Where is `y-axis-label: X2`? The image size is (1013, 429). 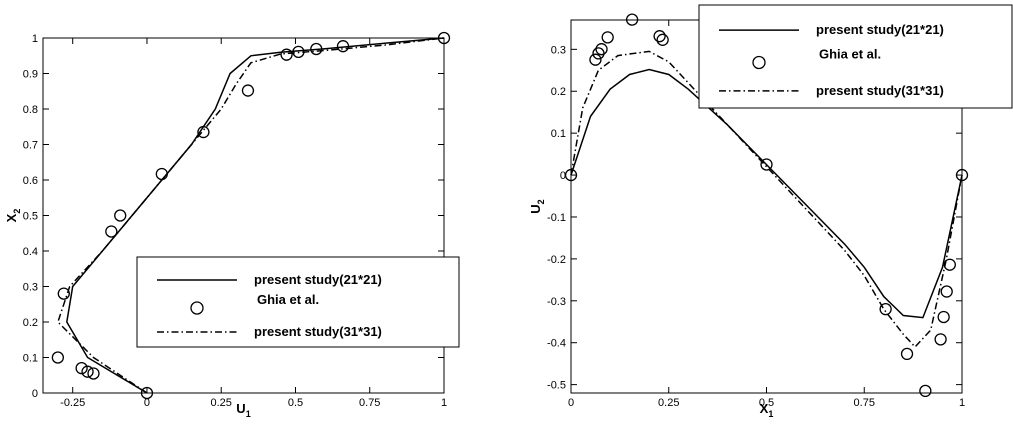
y-axis-label: X2 is located at coordinates (13, 216).